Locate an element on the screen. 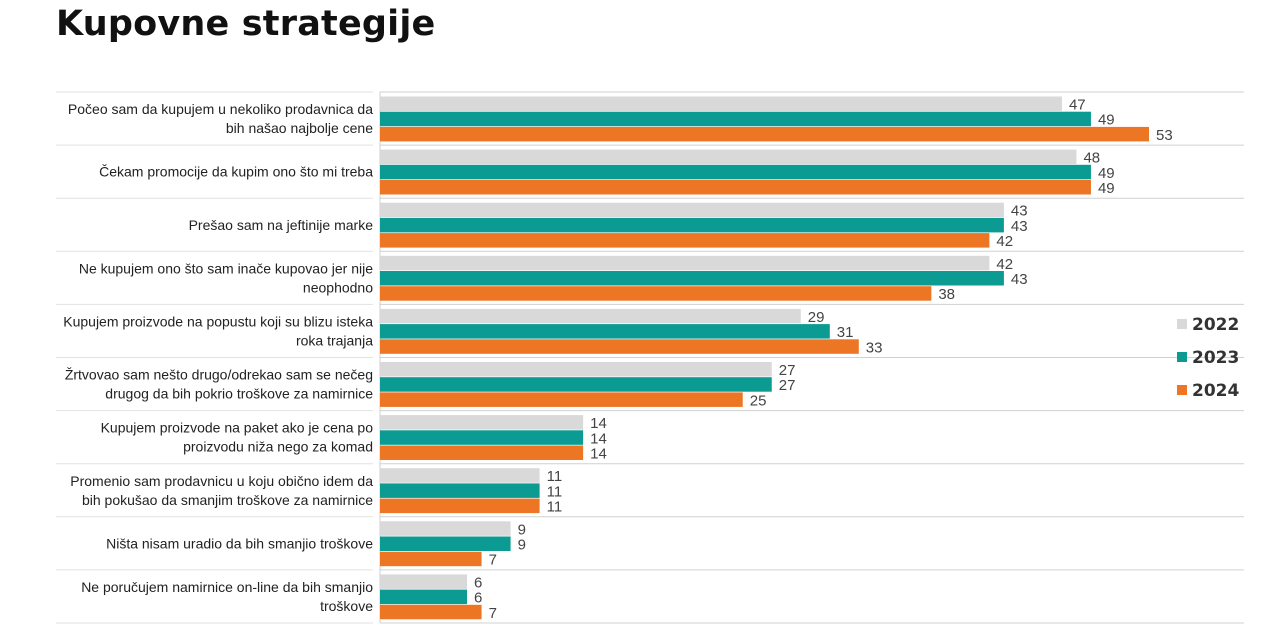  legend-label: 2023 is located at coordinates (1215, 358).